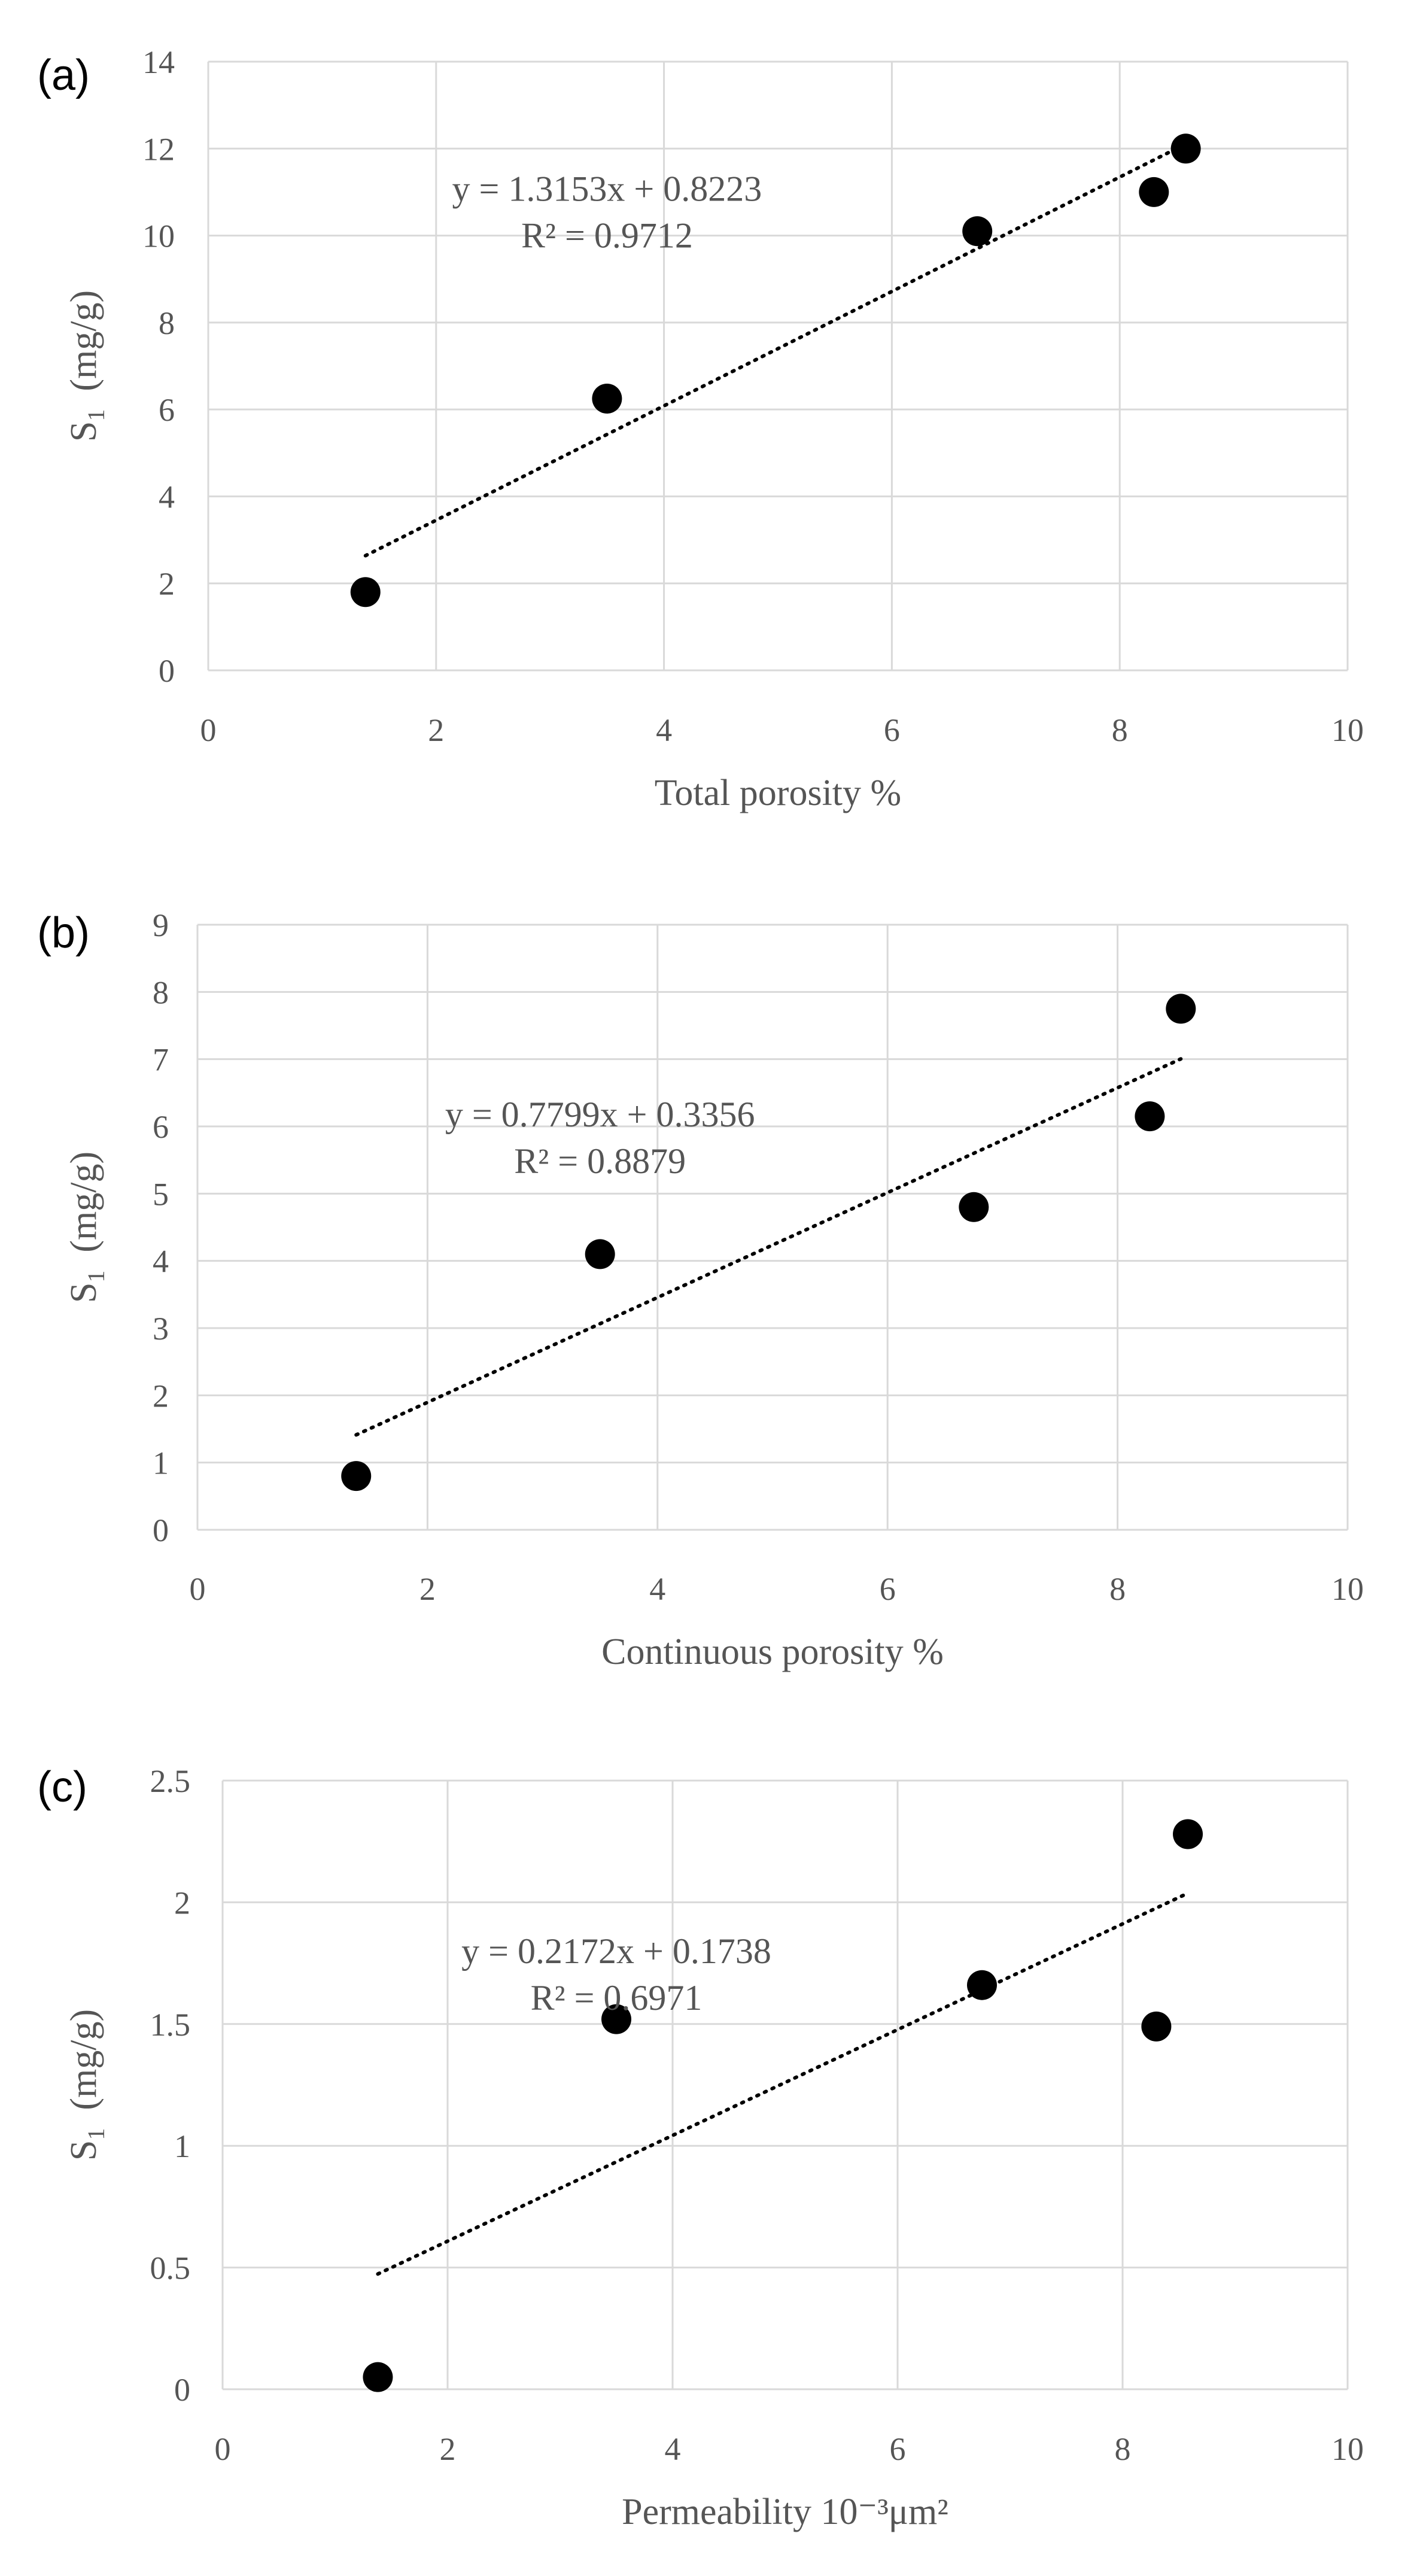 The image size is (1417, 2576). Describe the element at coordinates (63, 75) in the screenshot. I see `panel-label: (a)` at that location.